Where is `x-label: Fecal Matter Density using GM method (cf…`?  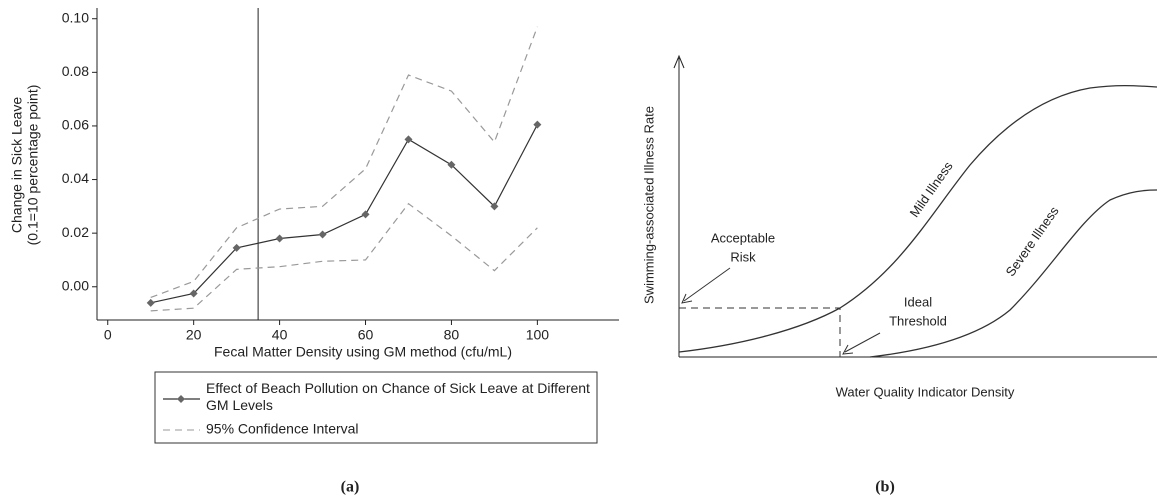
x-label: Fecal Matter Density using GM method (cf… is located at coordinates (363, 352).